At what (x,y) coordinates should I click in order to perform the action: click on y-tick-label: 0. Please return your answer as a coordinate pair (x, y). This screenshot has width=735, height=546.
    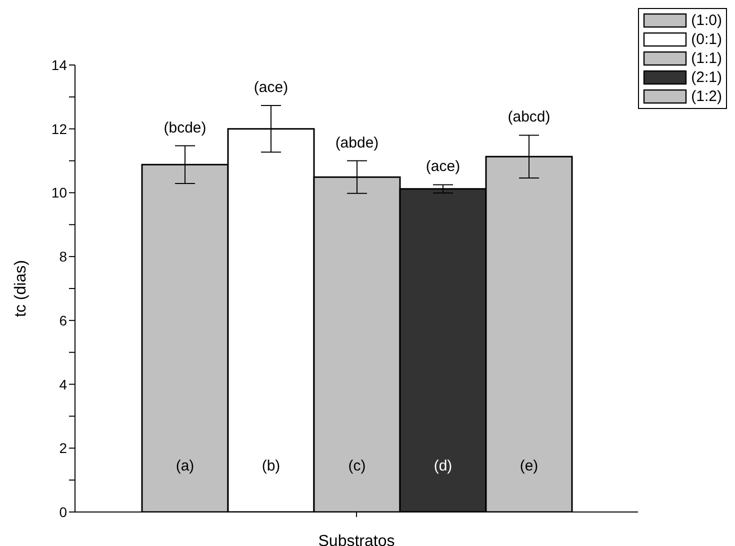
    Looking at the image, I should click on (63, 512).